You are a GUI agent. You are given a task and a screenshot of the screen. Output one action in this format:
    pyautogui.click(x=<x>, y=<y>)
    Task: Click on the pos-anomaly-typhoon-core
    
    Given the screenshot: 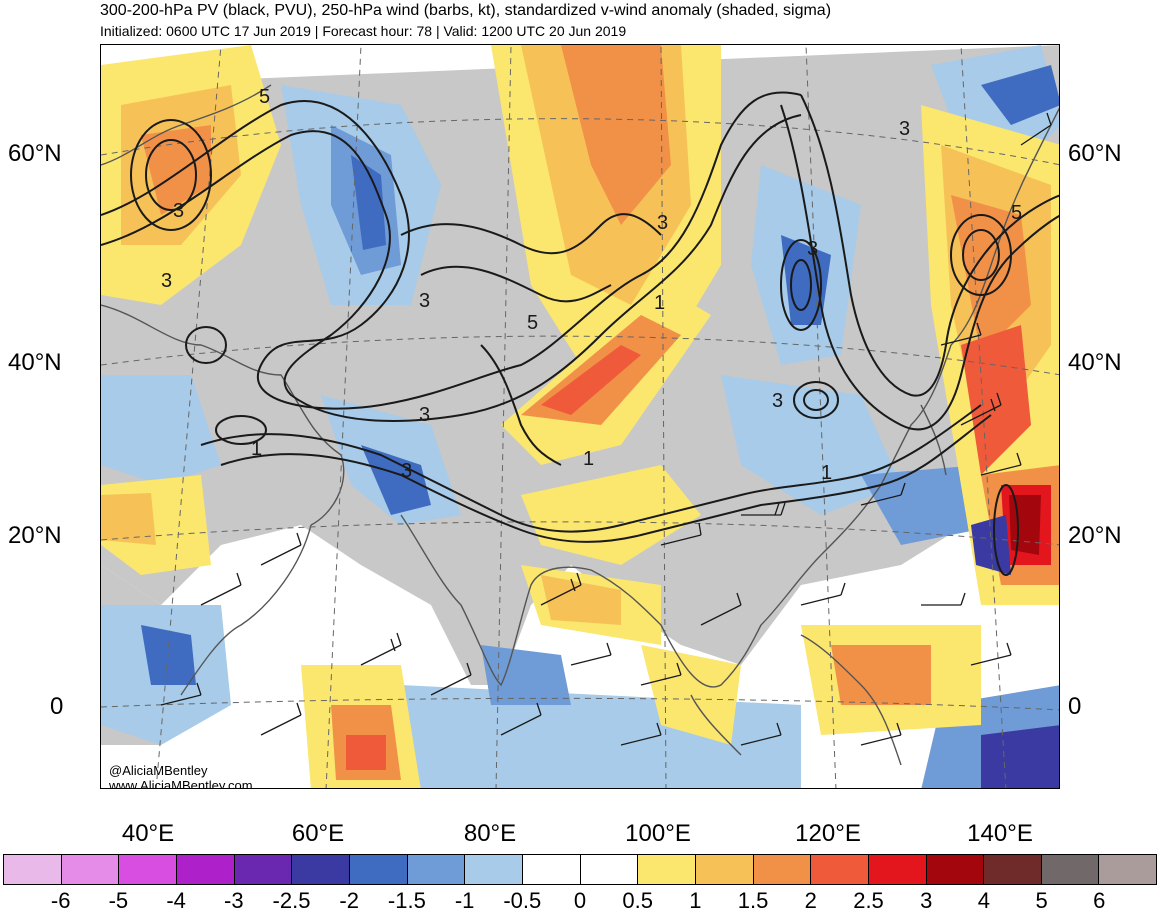 What is the action you would take?
    pyautogui.click(x=1025, y=525)
    